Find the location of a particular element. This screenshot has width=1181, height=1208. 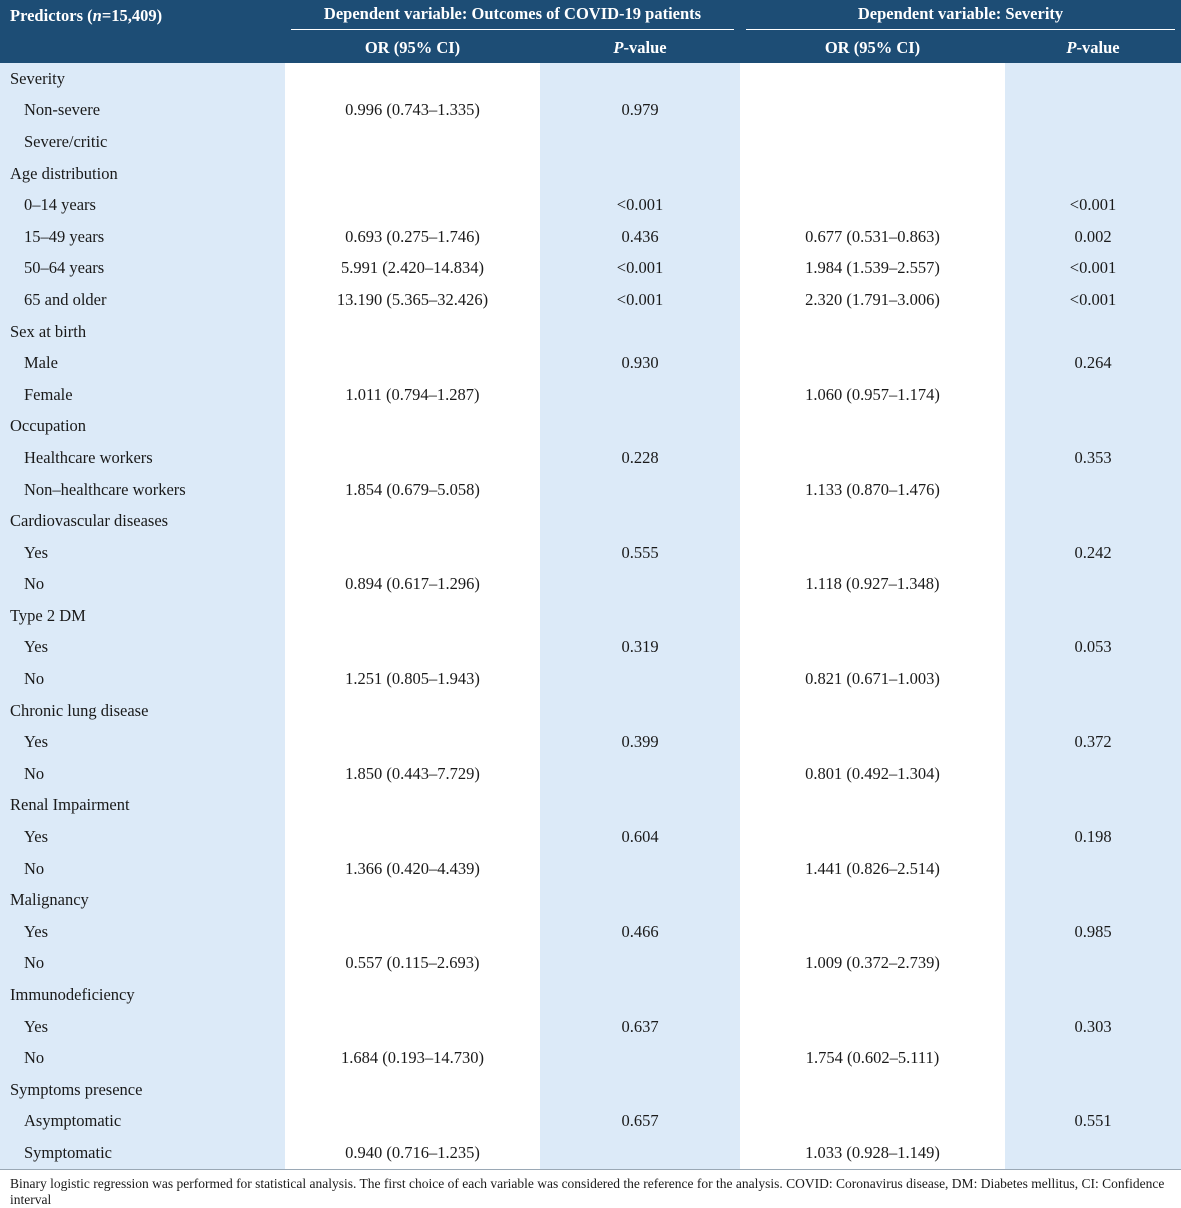

or-outcomes-cell: 0.996 (0.743–1.335) is located at coordinates (412, 110).